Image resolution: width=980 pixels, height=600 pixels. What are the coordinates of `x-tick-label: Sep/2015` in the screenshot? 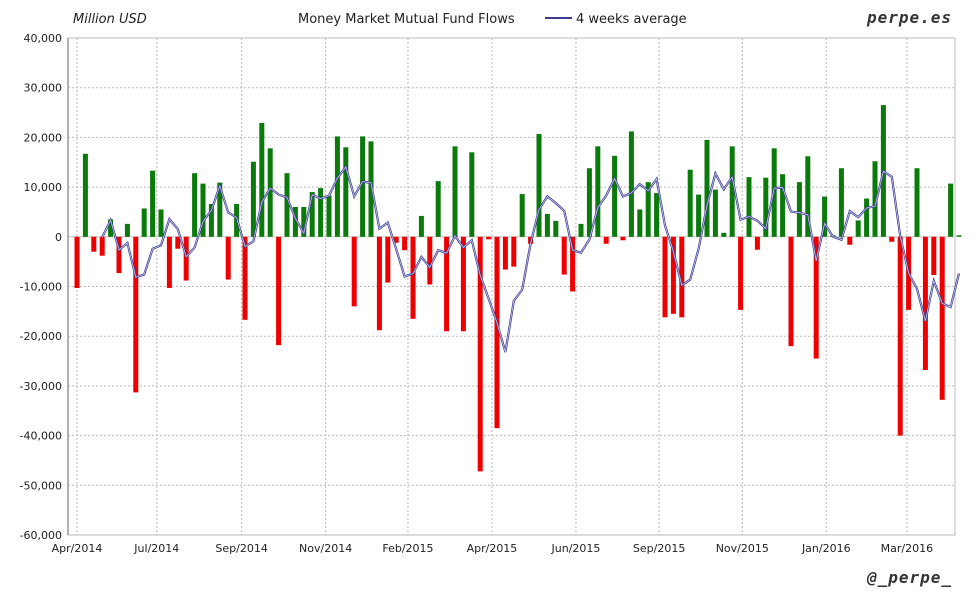 It's located at (659, 548).